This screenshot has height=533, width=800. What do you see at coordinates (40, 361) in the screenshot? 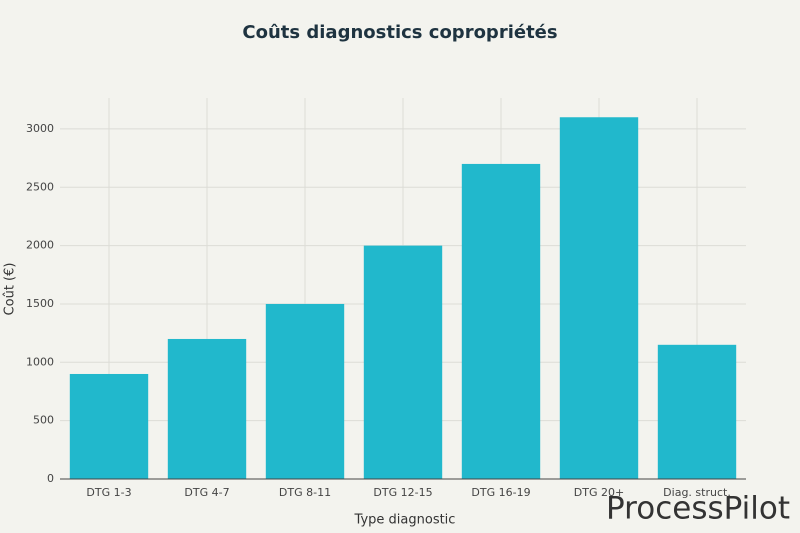
I see `y-tick-label: 1000` at bounding box center [40, 361].